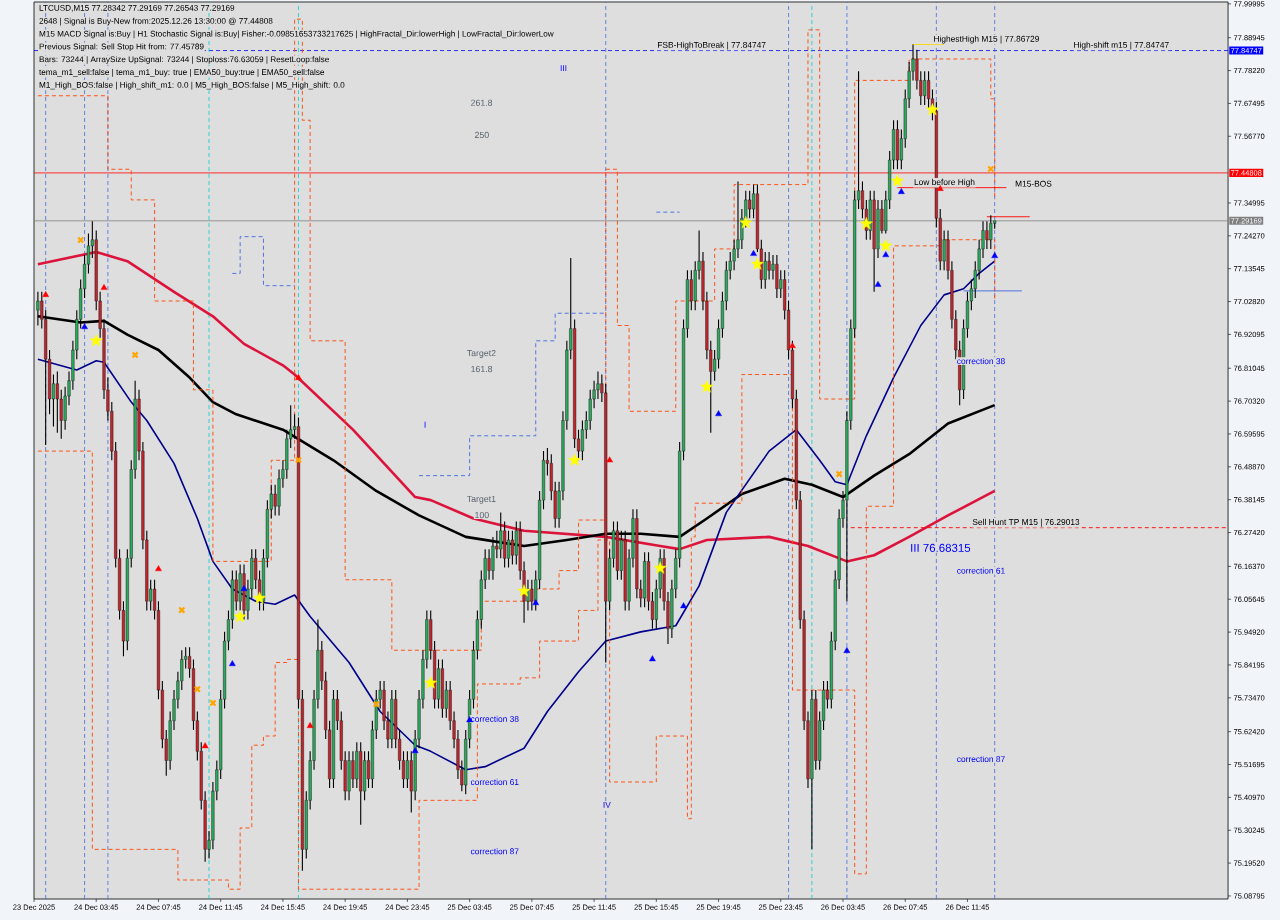 The width and height of the screenshot is (1280, 920). Describe the element at coordinates (607, 805) in the screenshot. I see `annotation: IV` at that location.